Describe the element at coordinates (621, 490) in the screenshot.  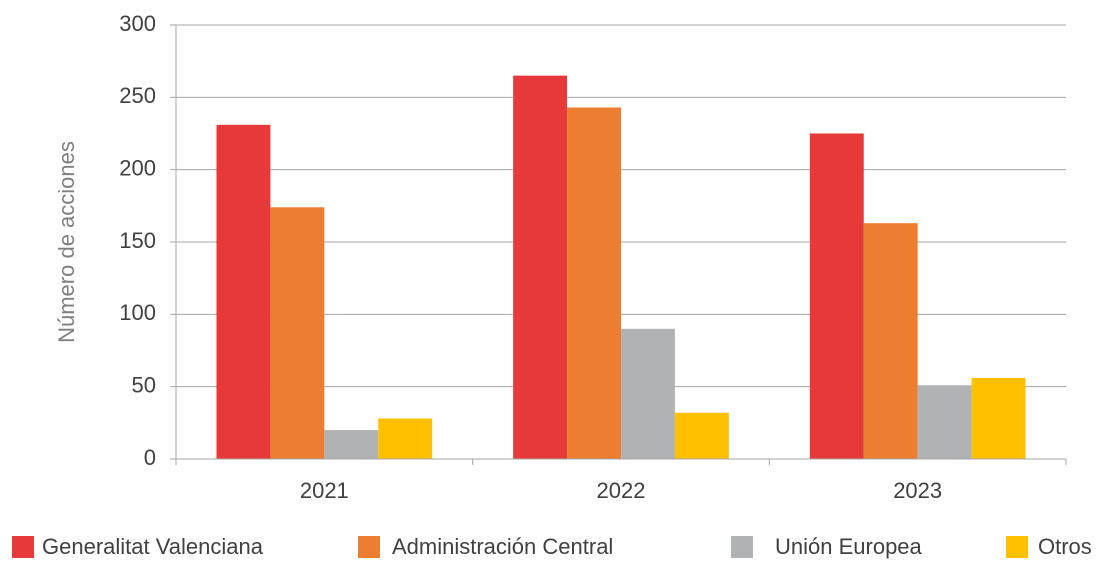
I see `x-tick-label: 2022` at that location.